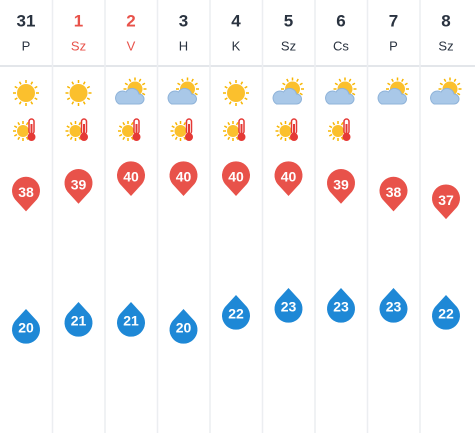  I want to click on weekday: K, so click(236, 45).